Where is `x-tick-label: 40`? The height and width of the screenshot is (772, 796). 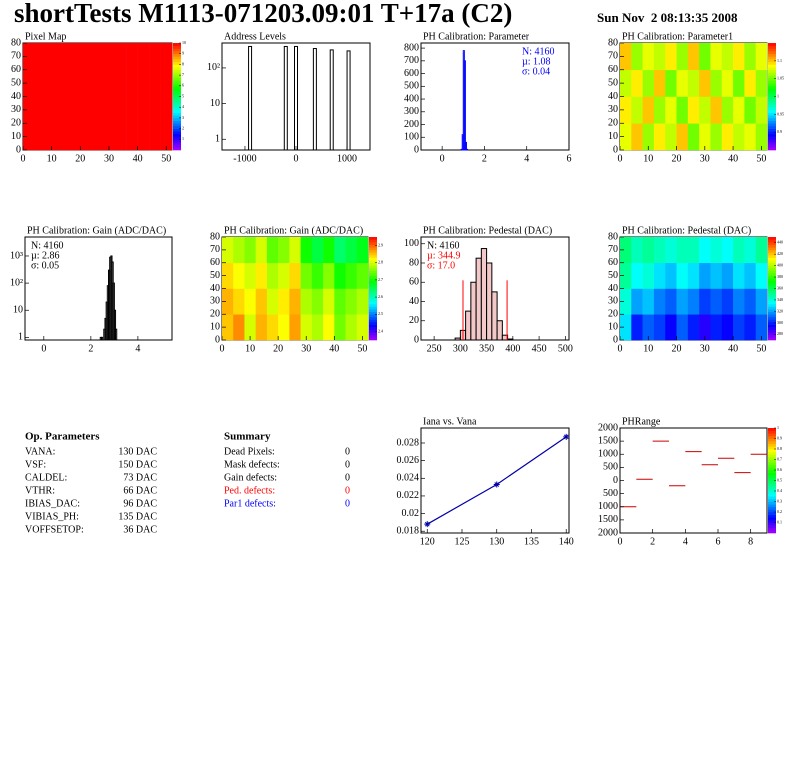 x-tick-label: 40 is located at coordinates (733, 348).